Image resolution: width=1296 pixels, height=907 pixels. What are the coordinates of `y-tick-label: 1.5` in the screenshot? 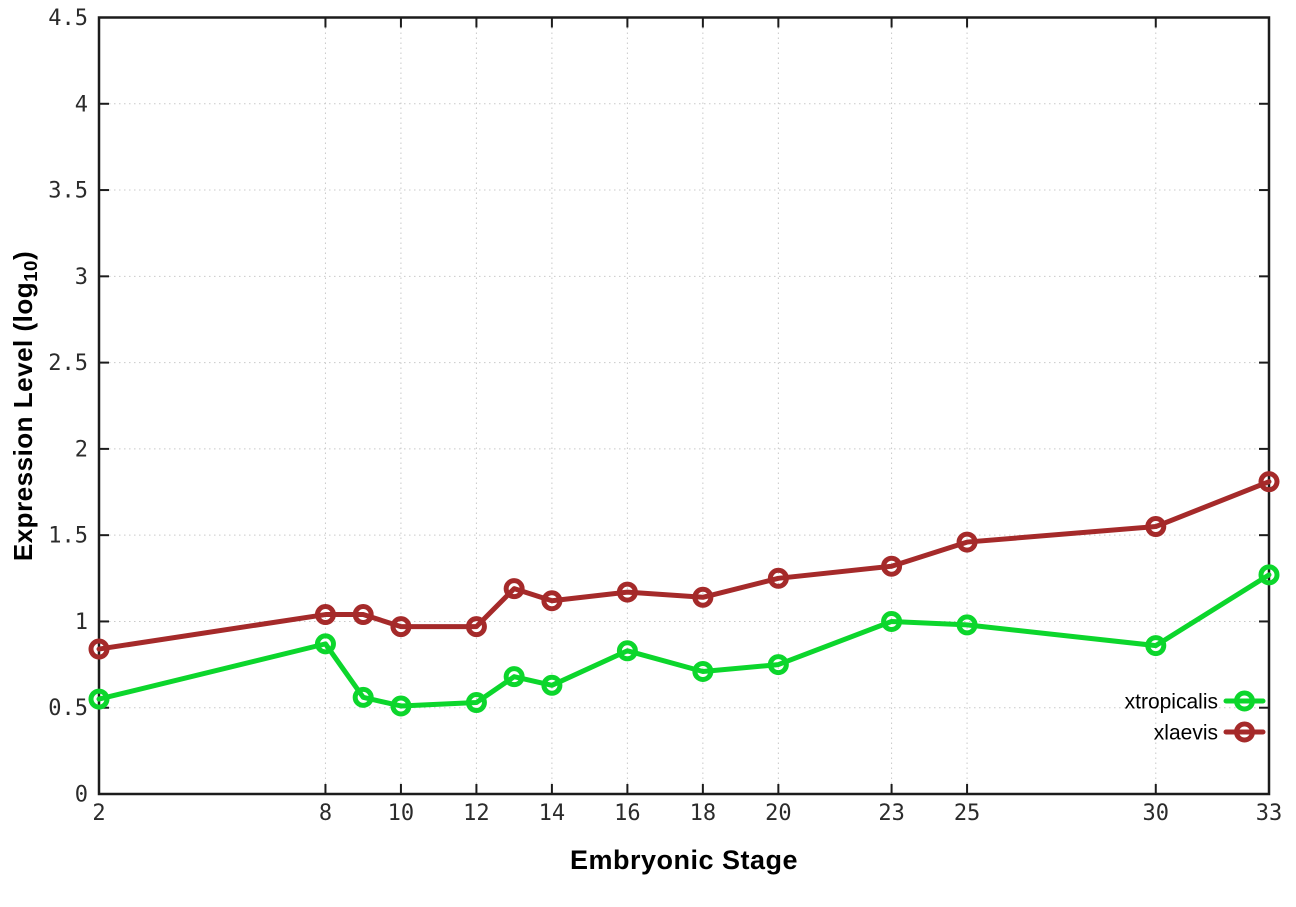 It's located at (68, 536).